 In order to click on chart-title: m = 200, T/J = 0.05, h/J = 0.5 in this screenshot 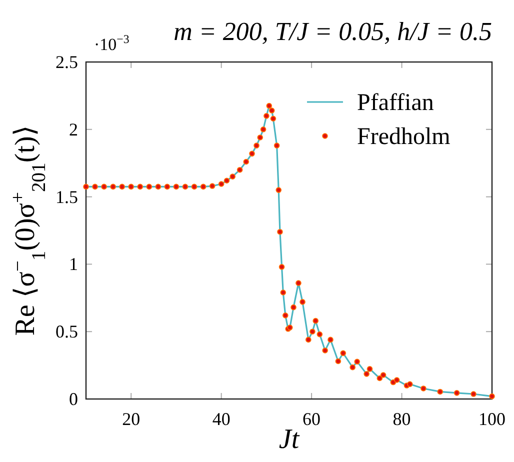, I will do `click(333, 31)`.